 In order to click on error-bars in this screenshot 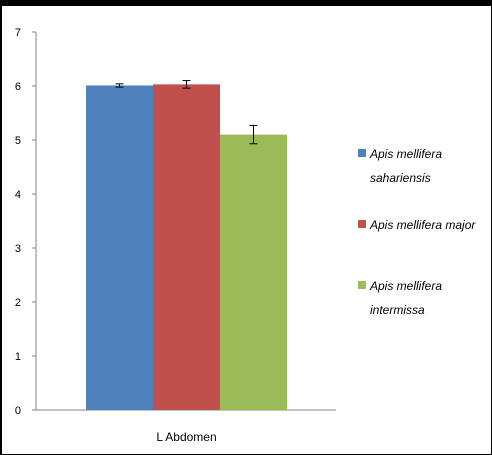, I will do `click(186, 112)`.